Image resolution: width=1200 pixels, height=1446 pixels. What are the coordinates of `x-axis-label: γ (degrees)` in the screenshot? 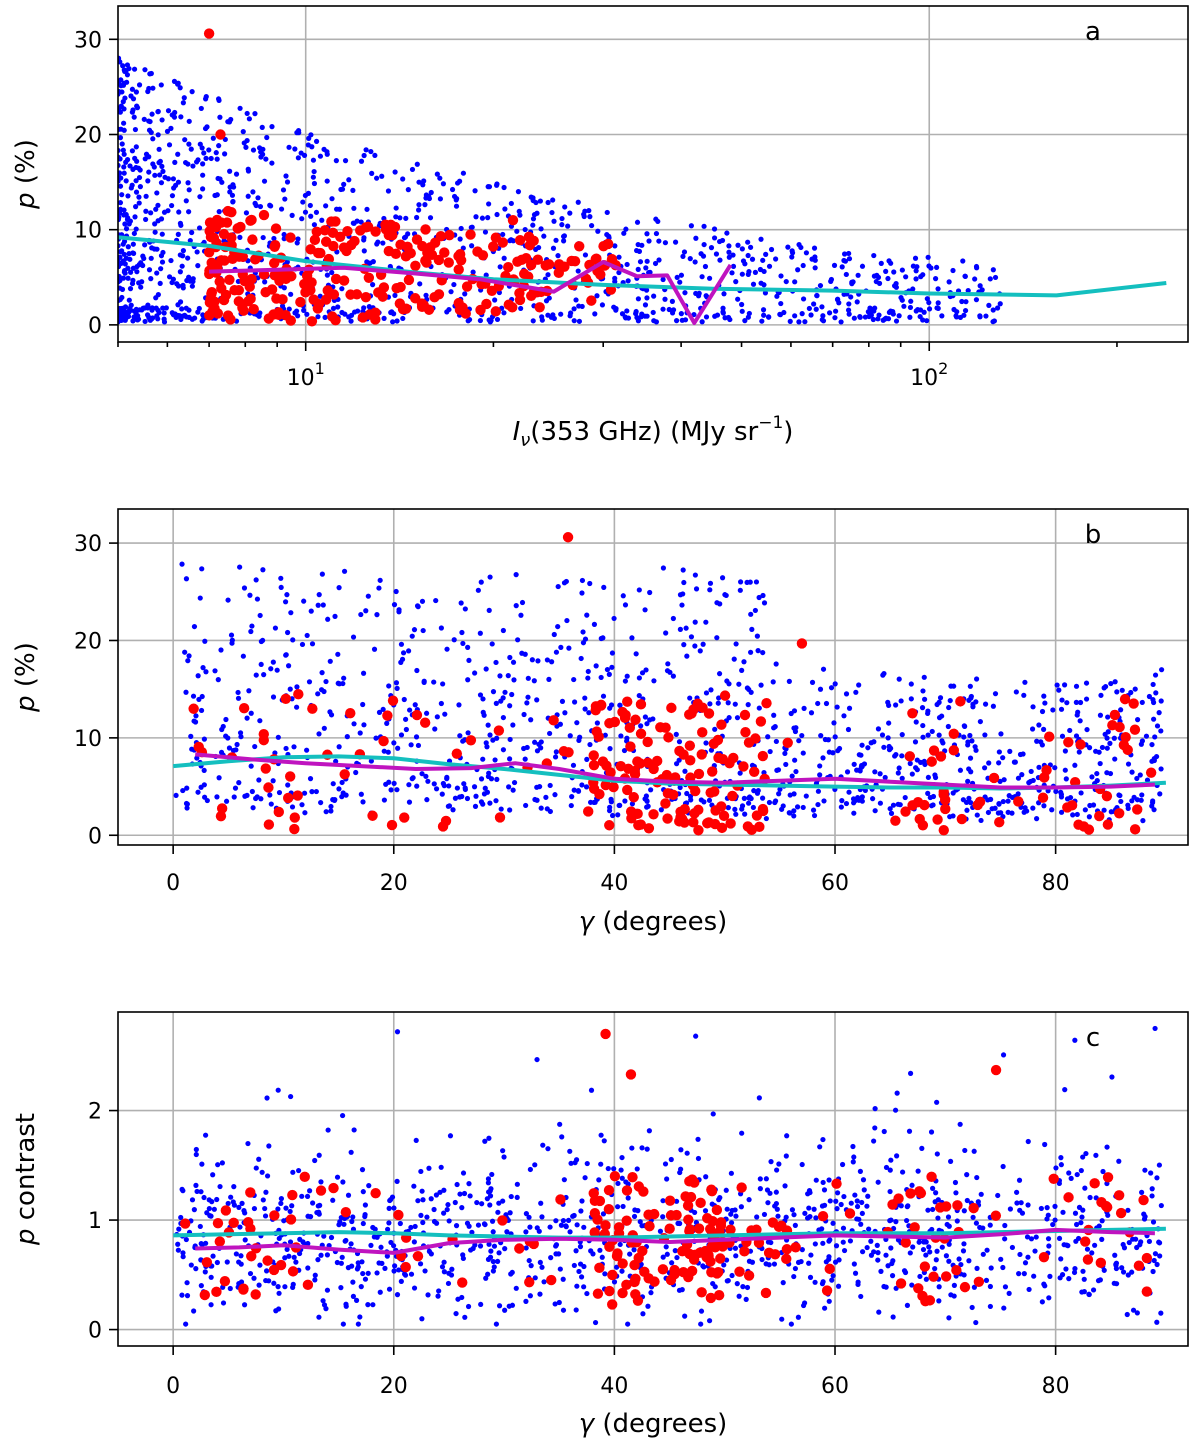 It's located at (653, 1424).